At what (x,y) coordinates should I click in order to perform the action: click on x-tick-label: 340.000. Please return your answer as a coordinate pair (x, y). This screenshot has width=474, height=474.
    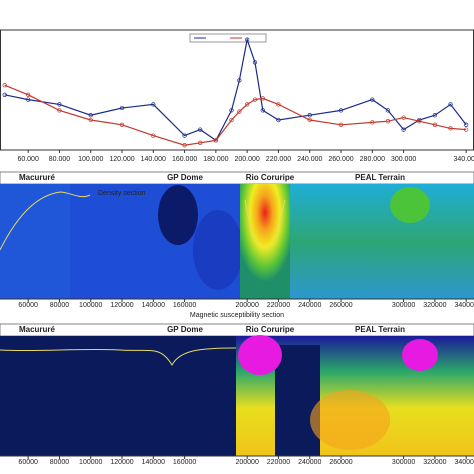
    Looking at the image, I should click on (464, 159).